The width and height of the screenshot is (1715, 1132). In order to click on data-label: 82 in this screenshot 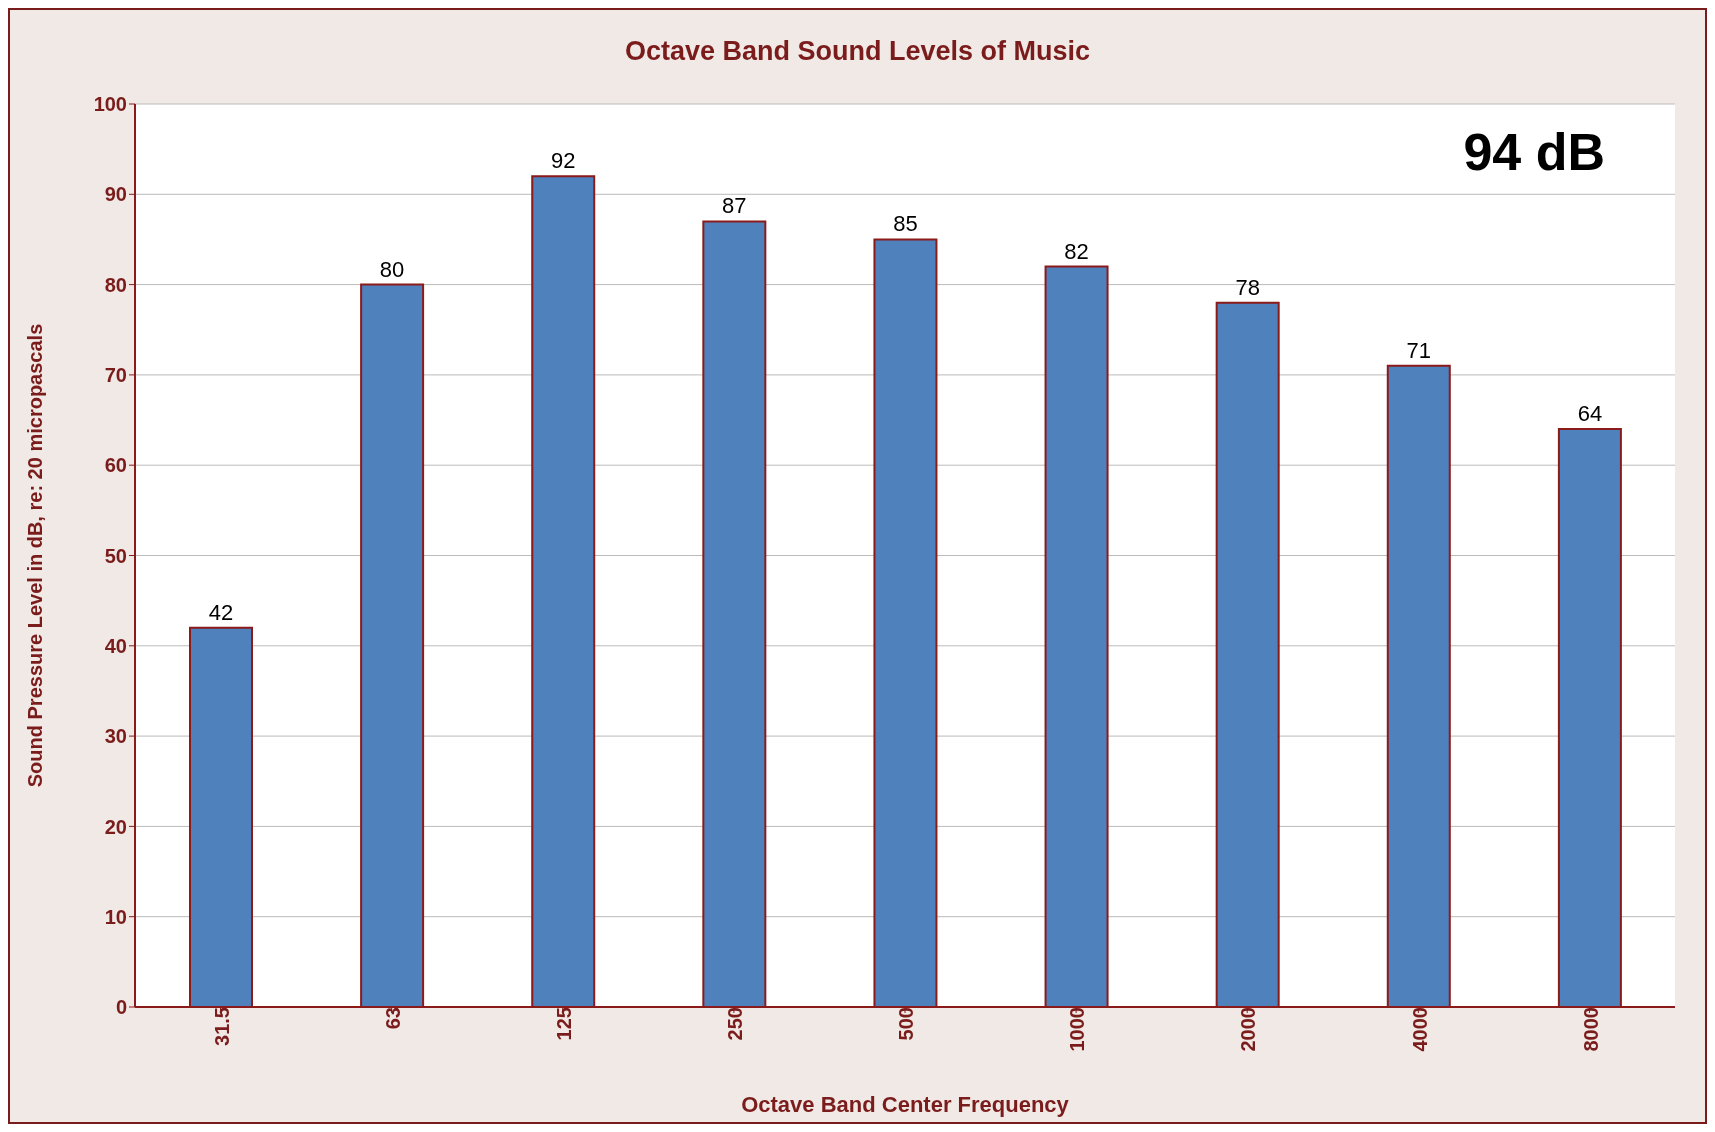, I will do `click(1076, 251)`.